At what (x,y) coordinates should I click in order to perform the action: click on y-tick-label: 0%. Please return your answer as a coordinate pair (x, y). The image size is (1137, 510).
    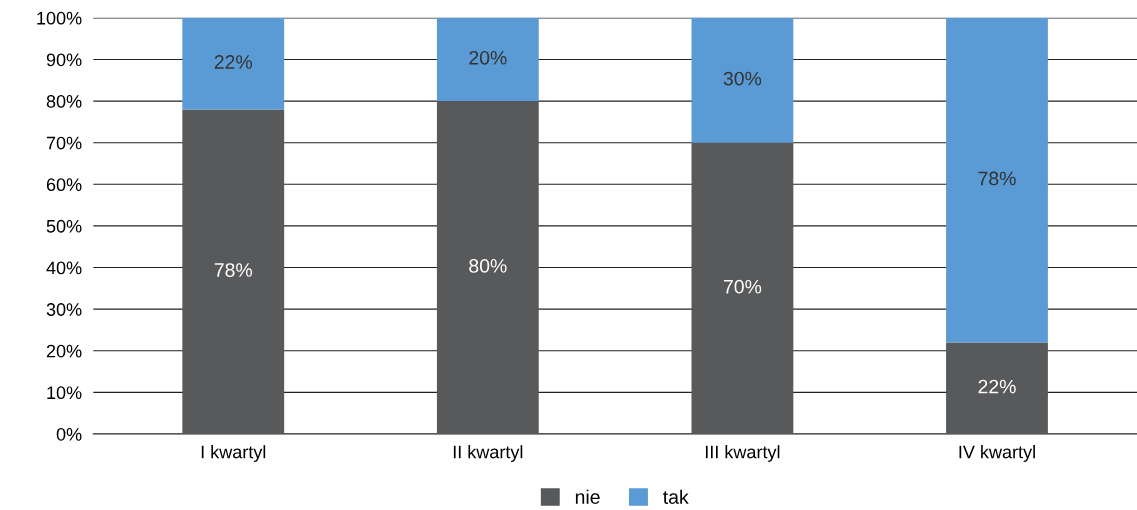
    Looking at the image, I should click on (69, 434).